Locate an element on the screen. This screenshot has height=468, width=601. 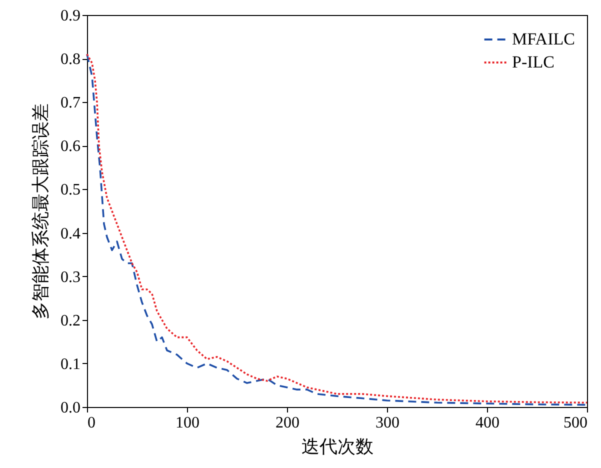
y-tick-label: 0.3 is located at coordinates (70, 277).